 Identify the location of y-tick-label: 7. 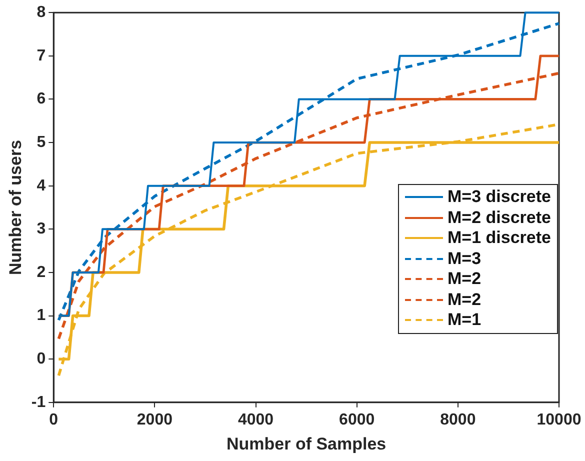
(41, 55).